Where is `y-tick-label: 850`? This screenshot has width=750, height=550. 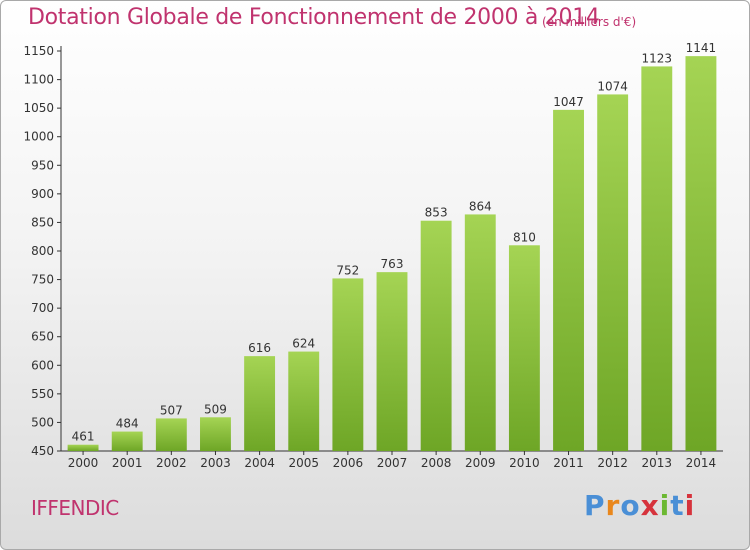
y-tick-label: 850 is located at coordinates (42, 222).